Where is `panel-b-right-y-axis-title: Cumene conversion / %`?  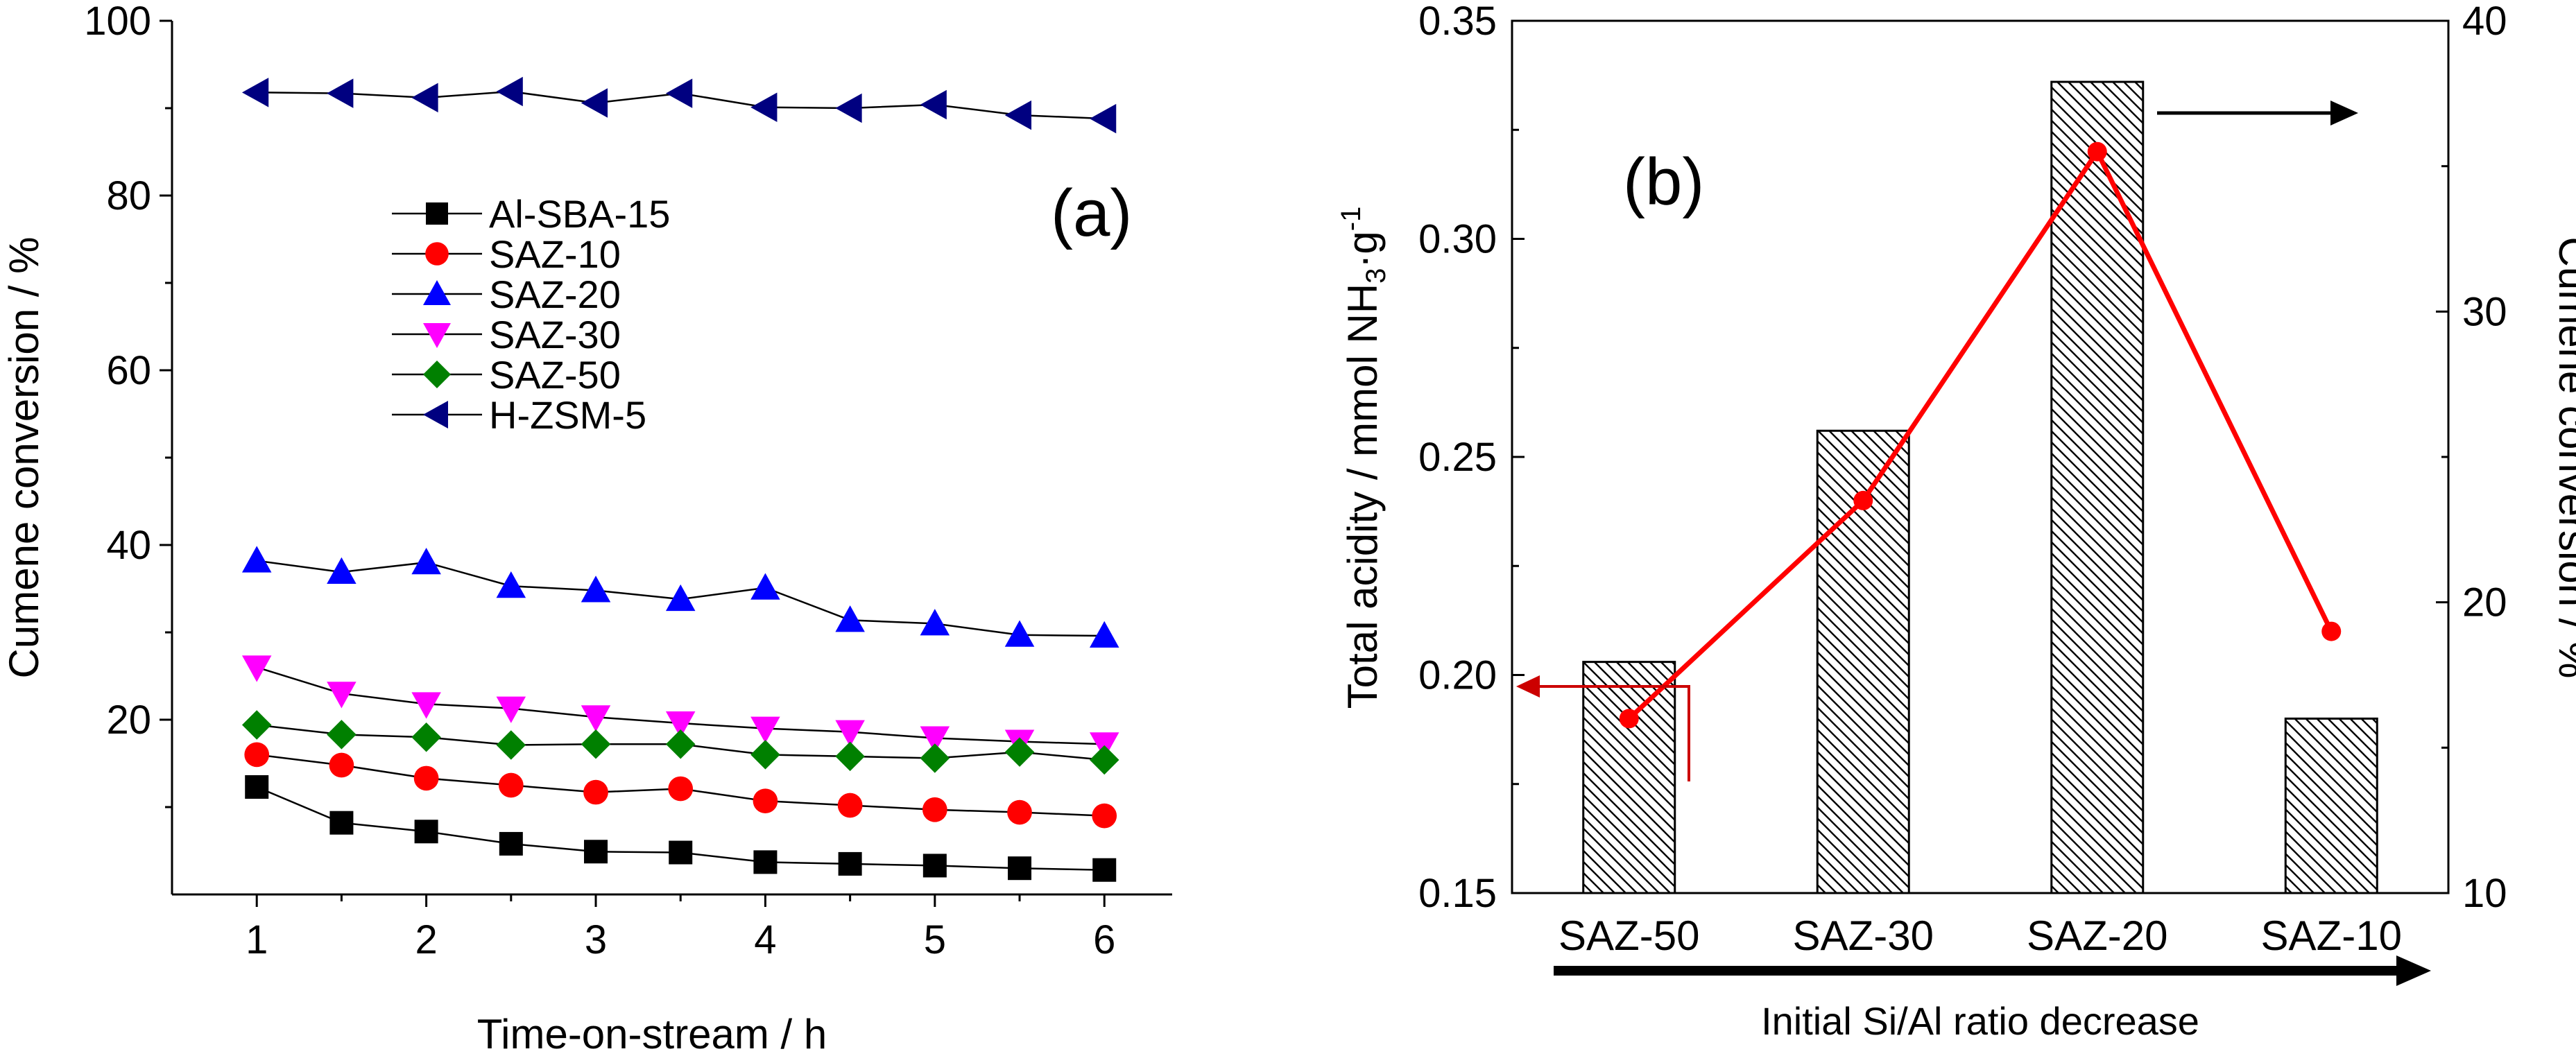 panel-b-right-y-axis-title: Cumene conversion / % is located at coordinates (2563, 458).